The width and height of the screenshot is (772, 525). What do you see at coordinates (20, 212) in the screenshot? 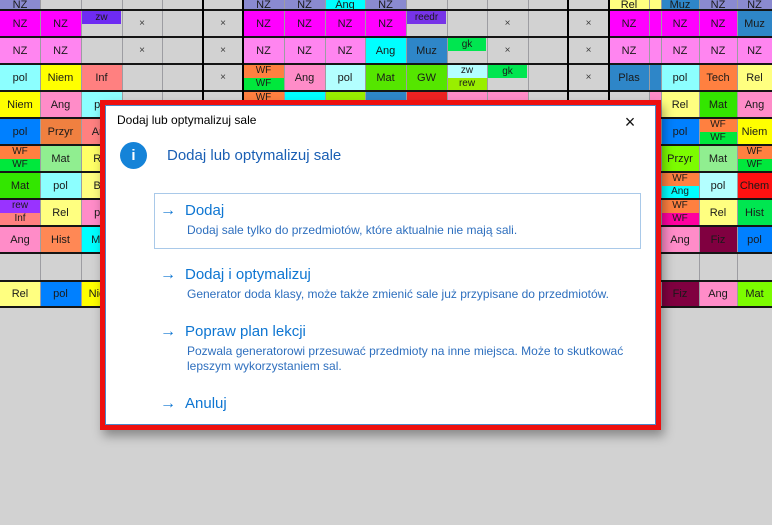
I see `timetable-cell: rew Inf` at bounding box center [20, 212].